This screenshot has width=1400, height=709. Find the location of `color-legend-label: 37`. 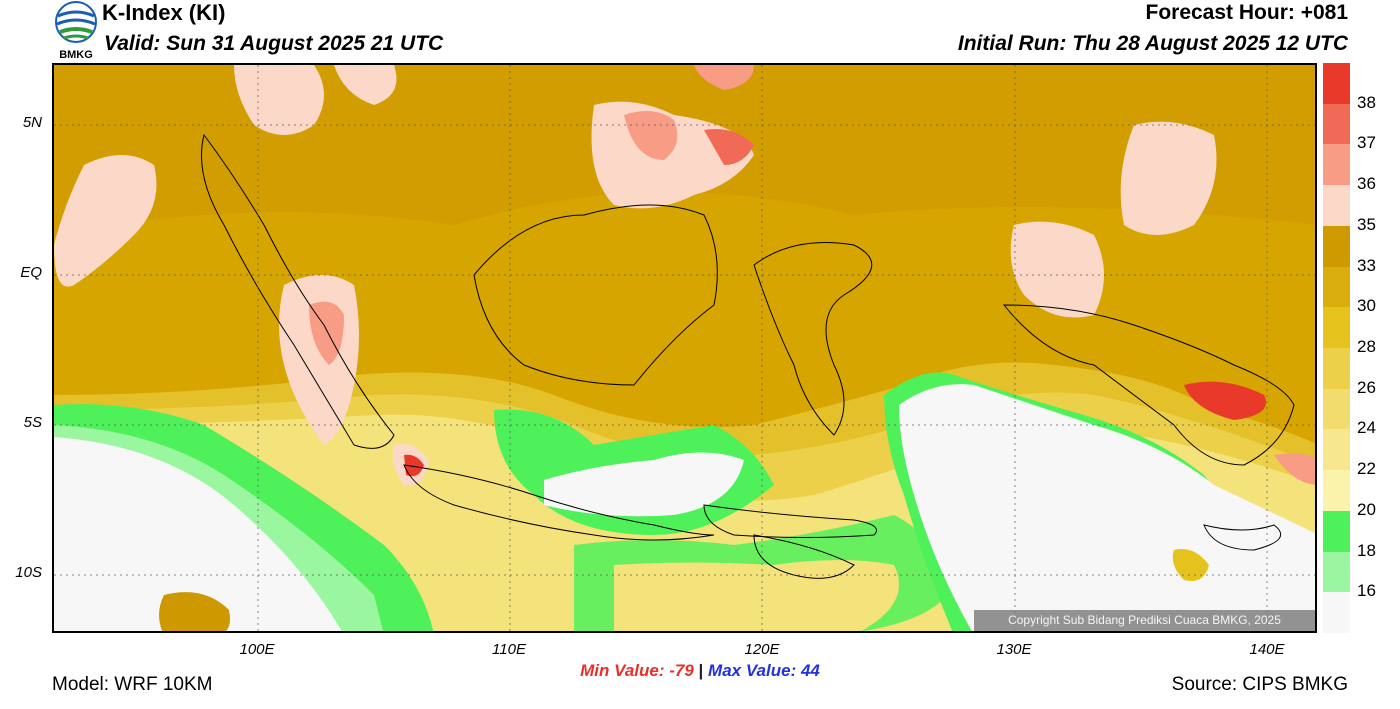

color-legend-label: 37 is located at coordinates (1366, 143).